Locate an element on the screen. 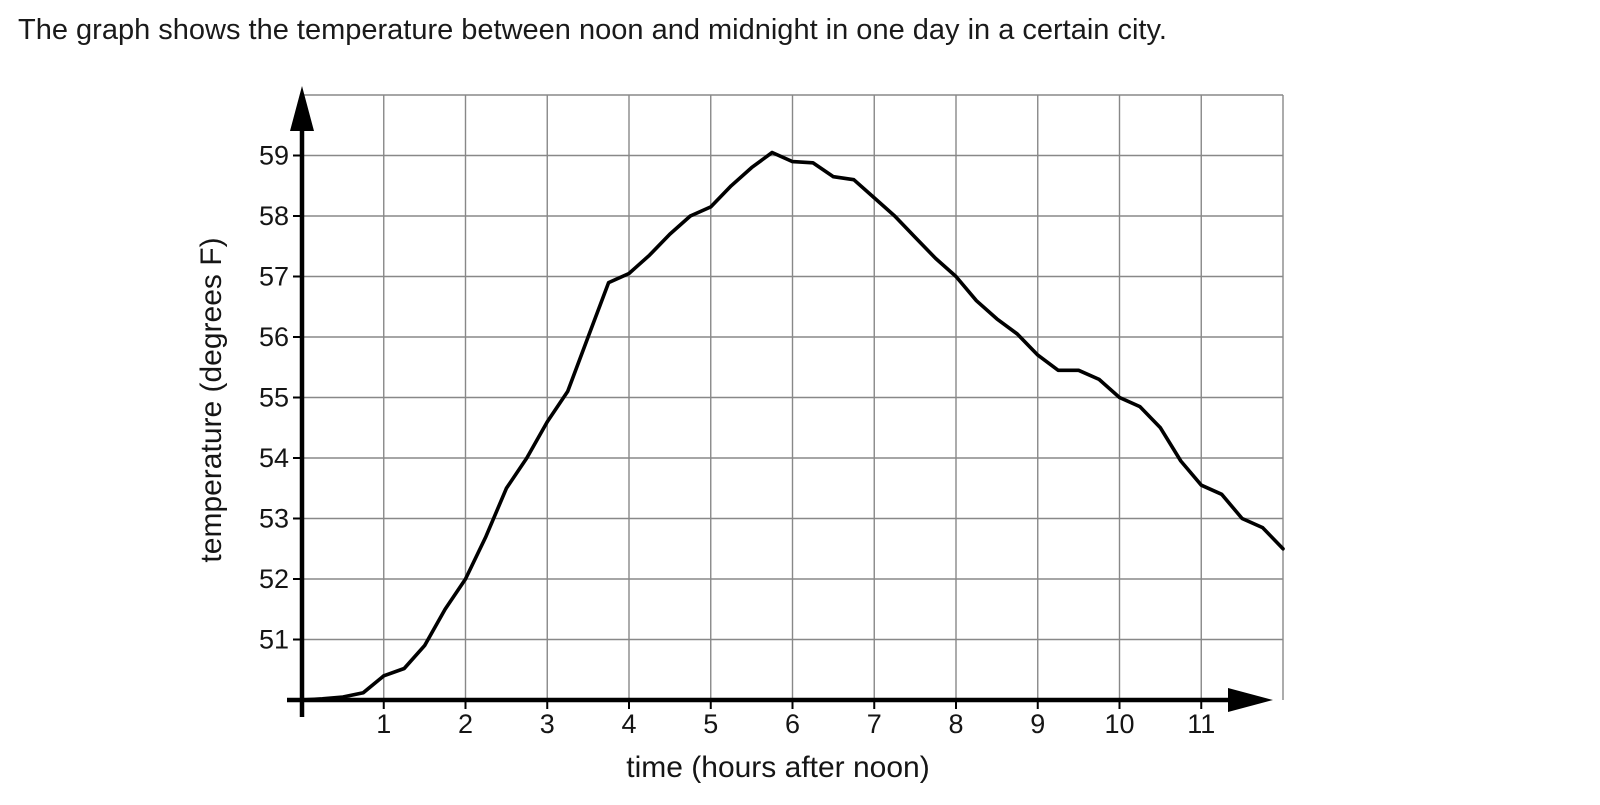 This screenshot has height=805, width=1600. x-tick-label: 1 is located at coordinates (383, 724).